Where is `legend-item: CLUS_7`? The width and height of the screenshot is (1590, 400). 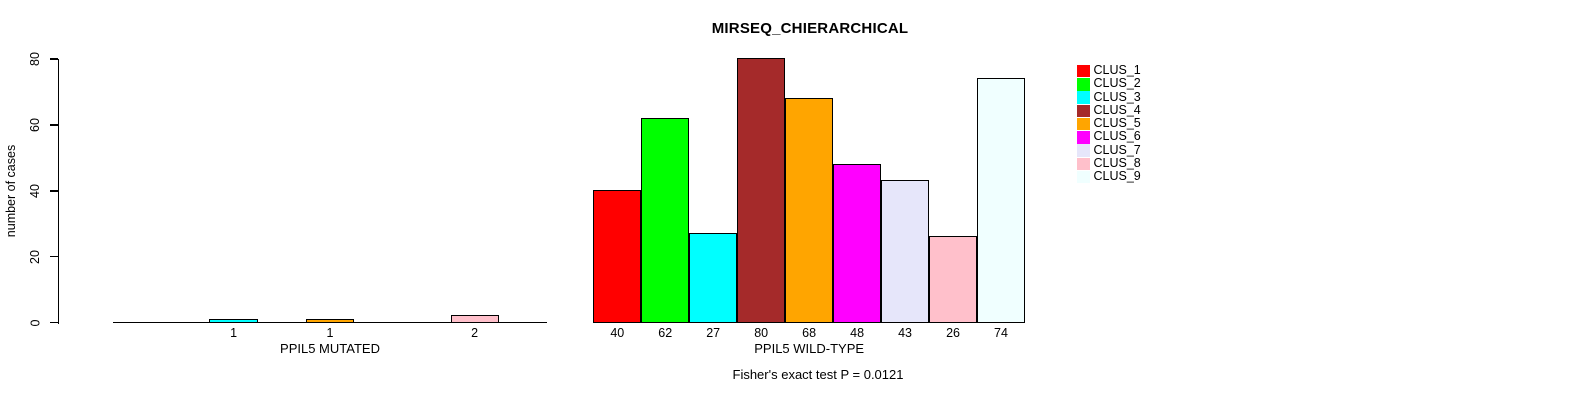
legend-item: CLUS_7 is located at coordinates (1122, 150).